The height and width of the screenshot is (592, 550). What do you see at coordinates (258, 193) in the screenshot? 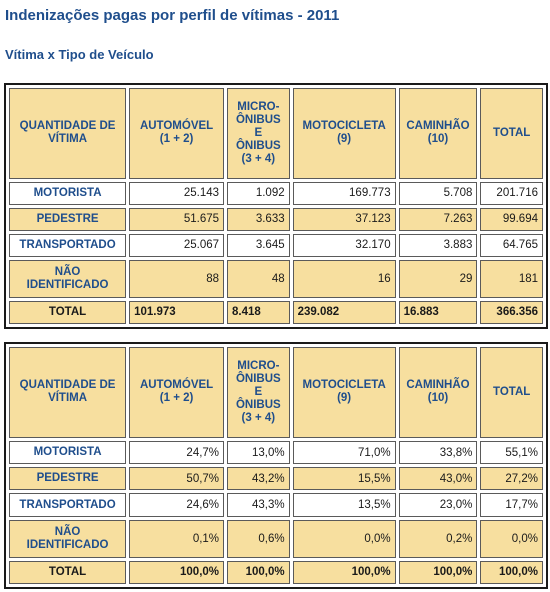
I see `table-cell: 1.092` at bounding box center [258, 193].